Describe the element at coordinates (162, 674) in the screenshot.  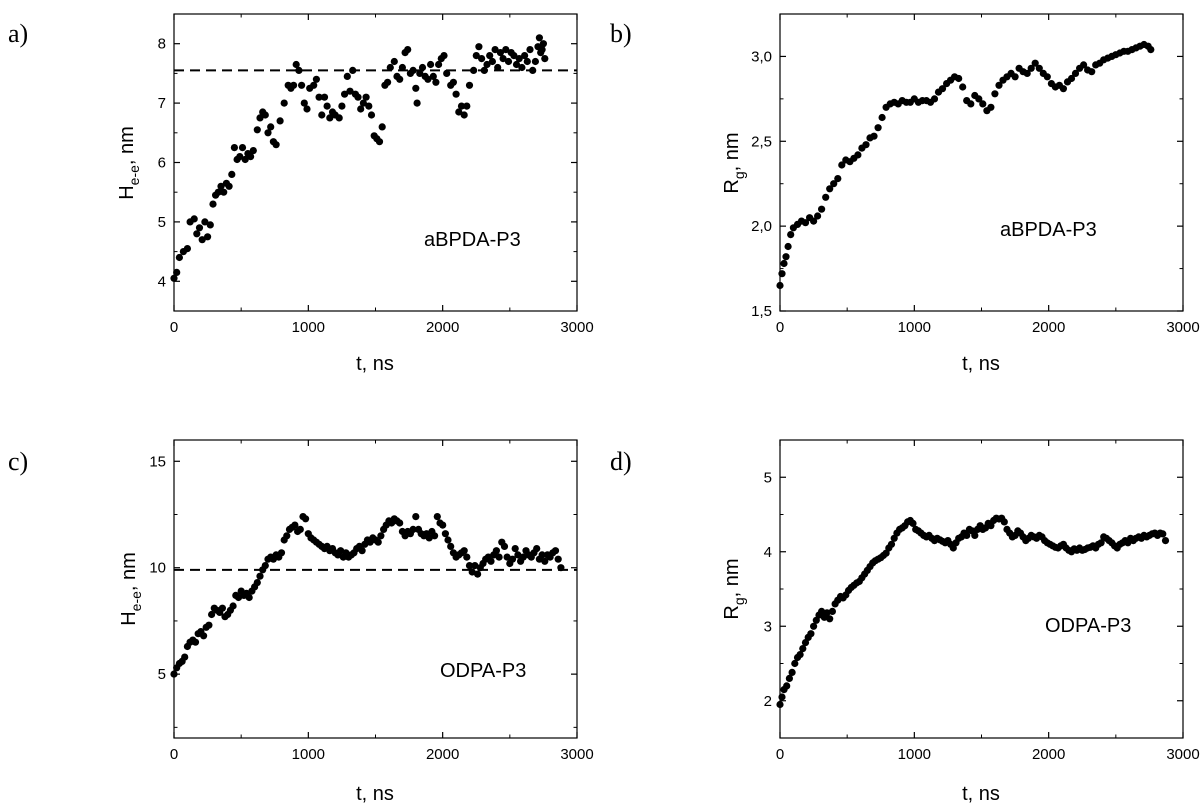
I see `y-tick-label: 5` at that location.